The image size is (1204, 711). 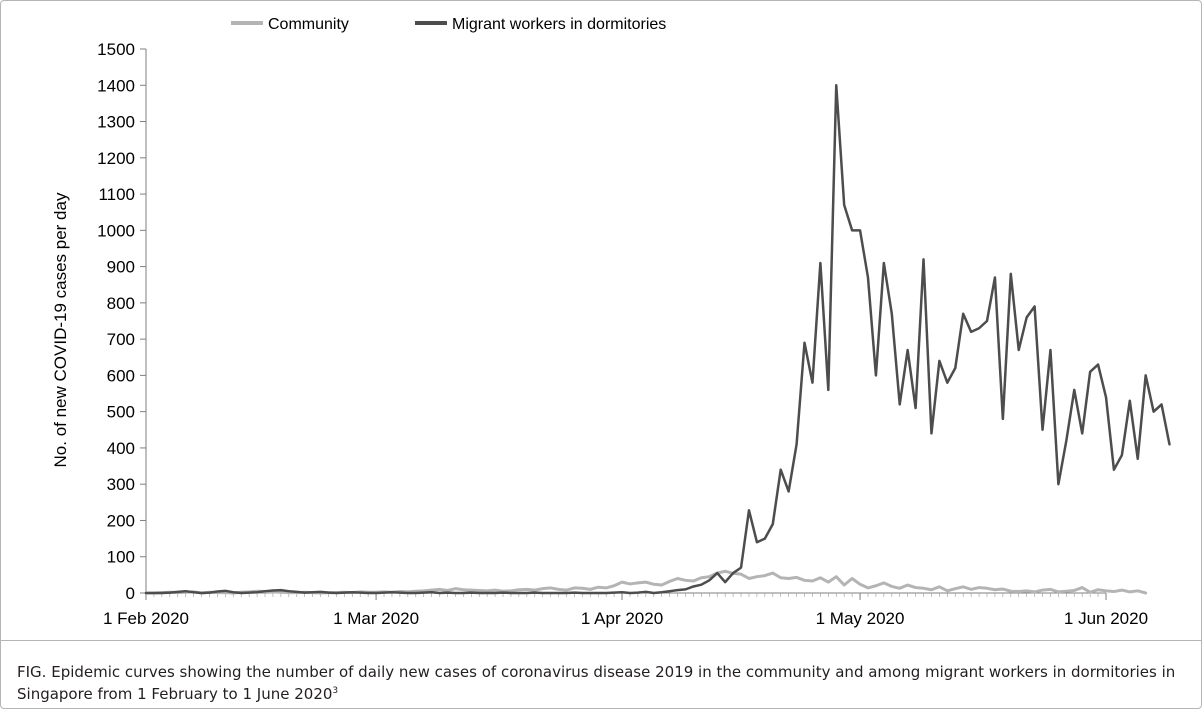 I want to click on y-tick-label: 1100, so click(x=116, y=194).